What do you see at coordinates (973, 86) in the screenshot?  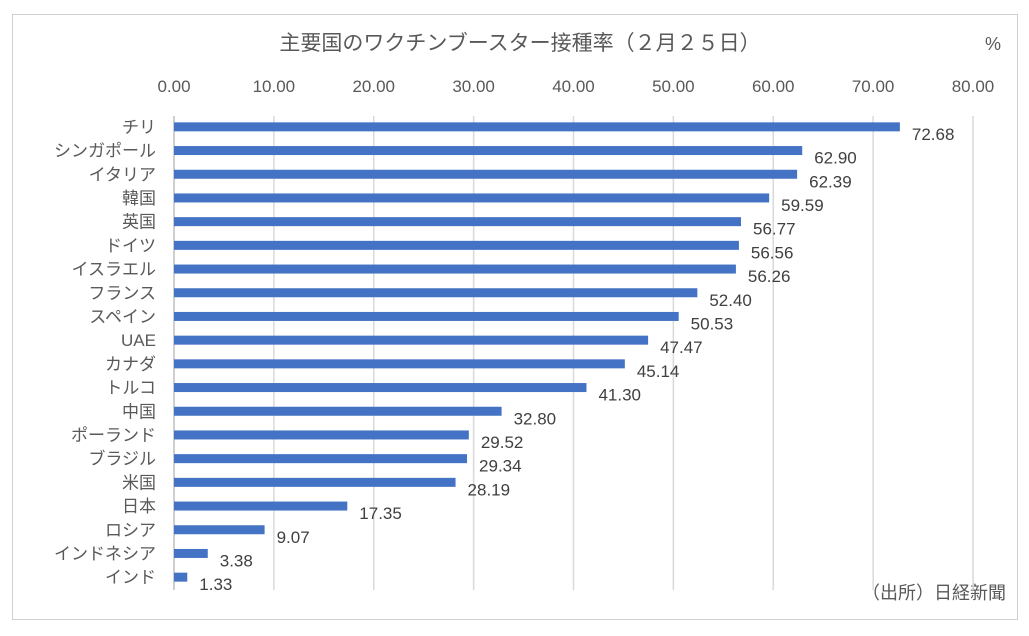 I see `x-tick-label: 80.00` at bounding box center [973, 86].